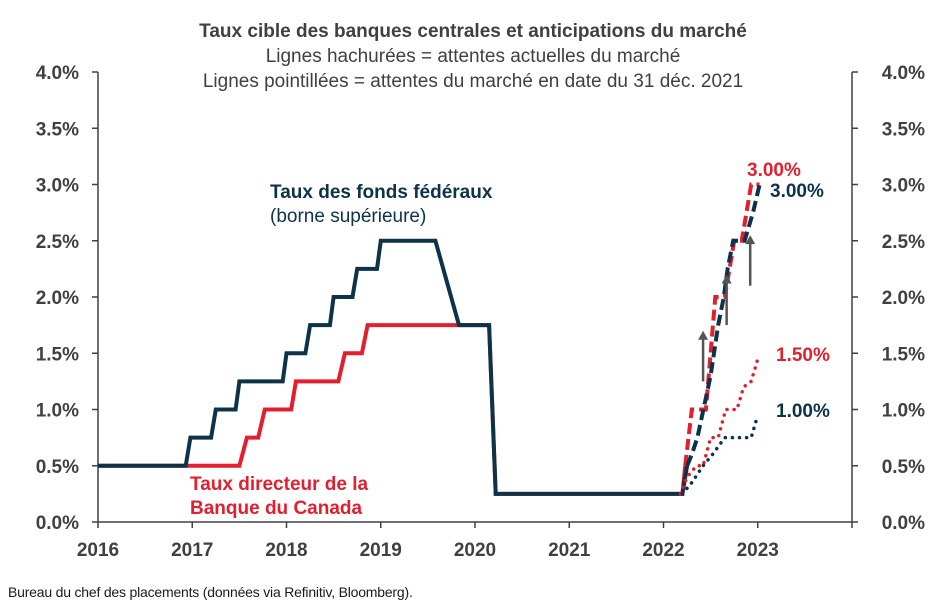  What do you see at coordinates (276, 508) in the screenshot?
I see `boc-label-line2: Banque du Canada` at bounding box center [276, 508].